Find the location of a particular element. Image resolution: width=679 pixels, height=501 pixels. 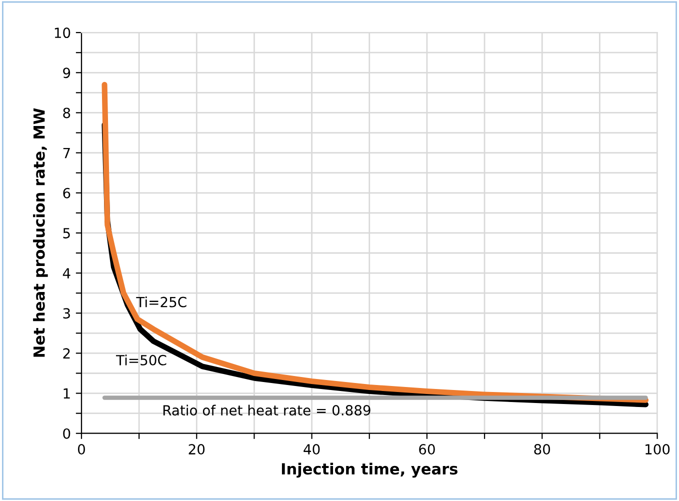

y-tick-label: 0 is located at coordinates (66, 433).